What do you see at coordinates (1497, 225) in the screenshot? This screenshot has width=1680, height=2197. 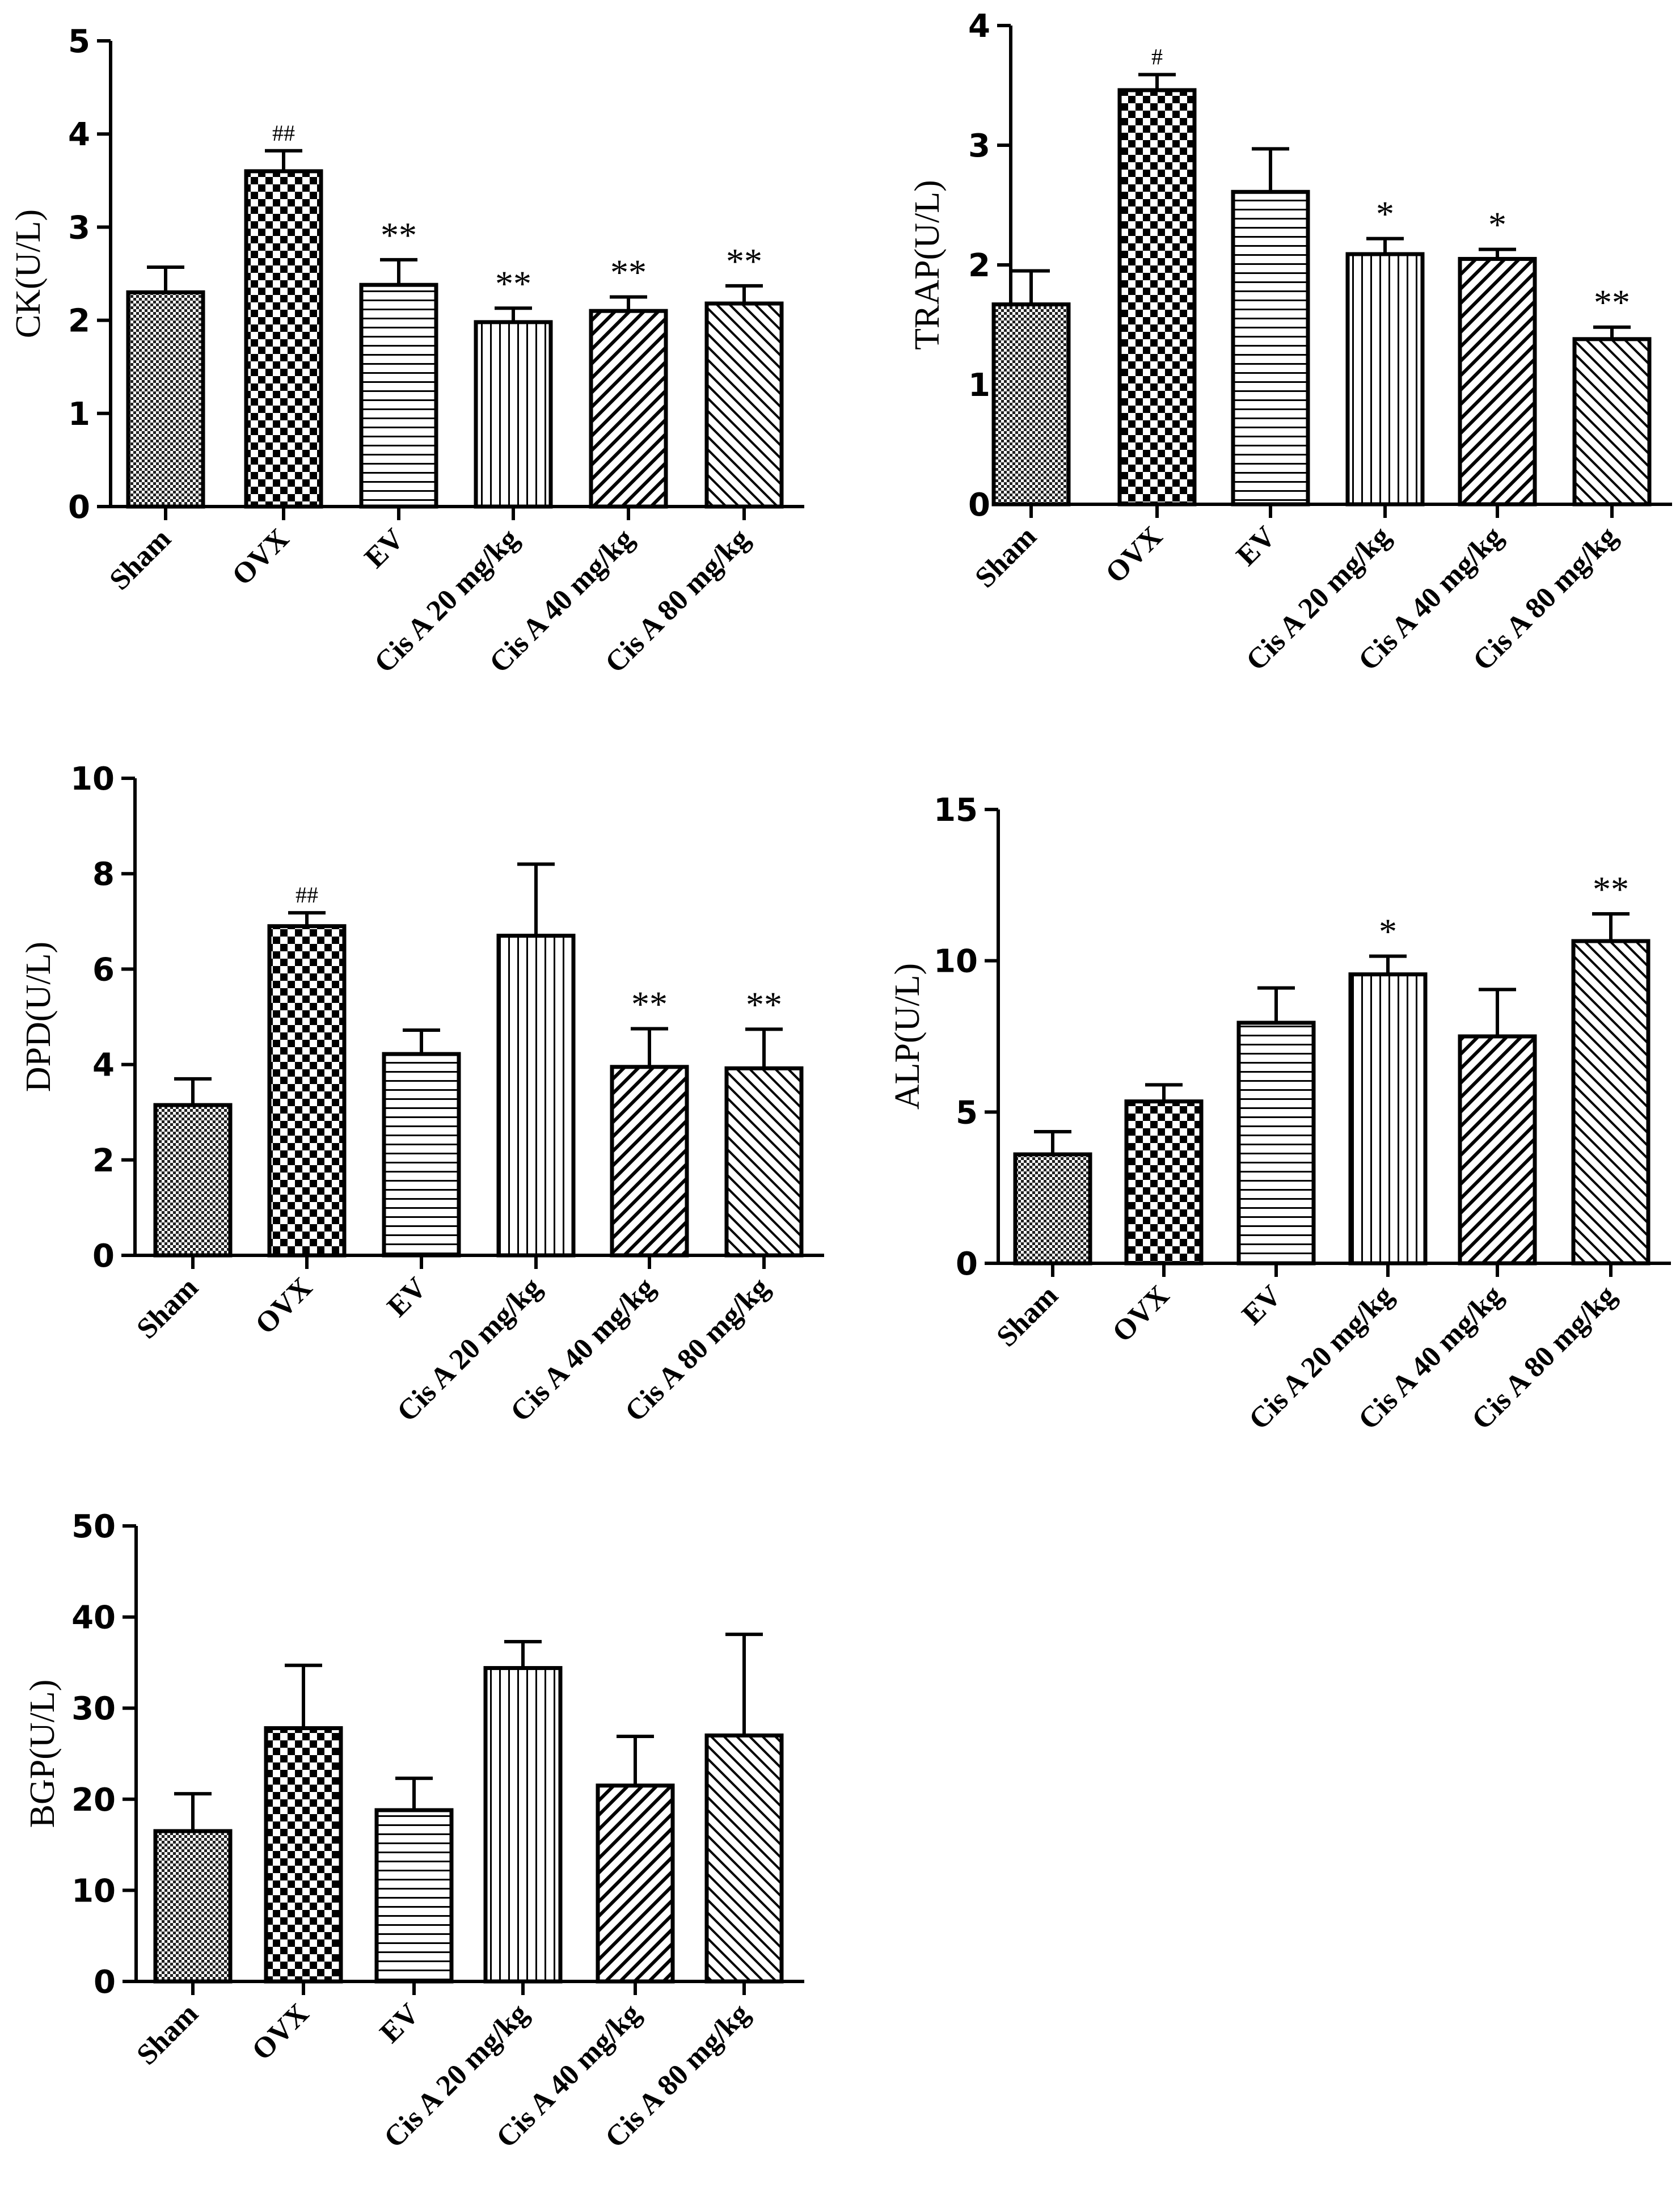 I see `significance-cis-a-40: *` at bounding box center [1497, 225].